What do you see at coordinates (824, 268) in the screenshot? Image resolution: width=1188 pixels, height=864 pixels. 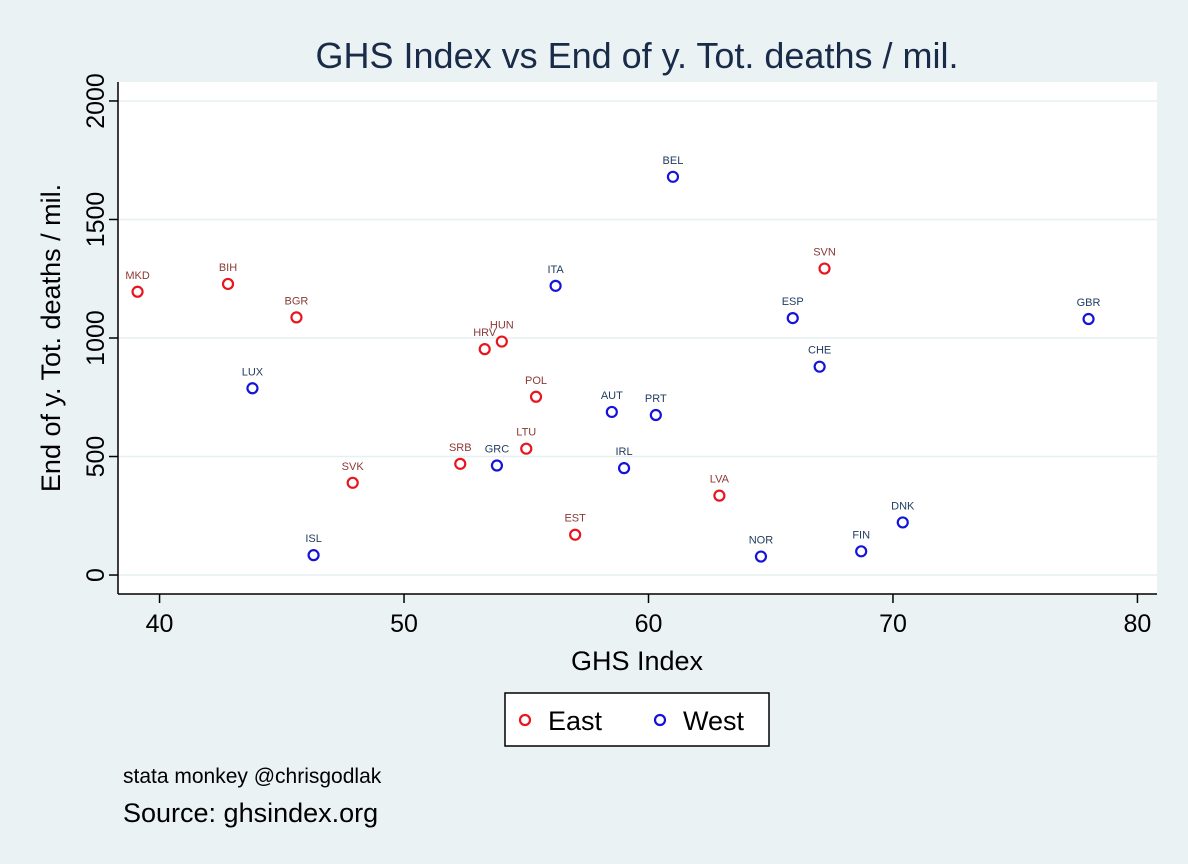 I see `point-svn` at bounding box center [824, 268].